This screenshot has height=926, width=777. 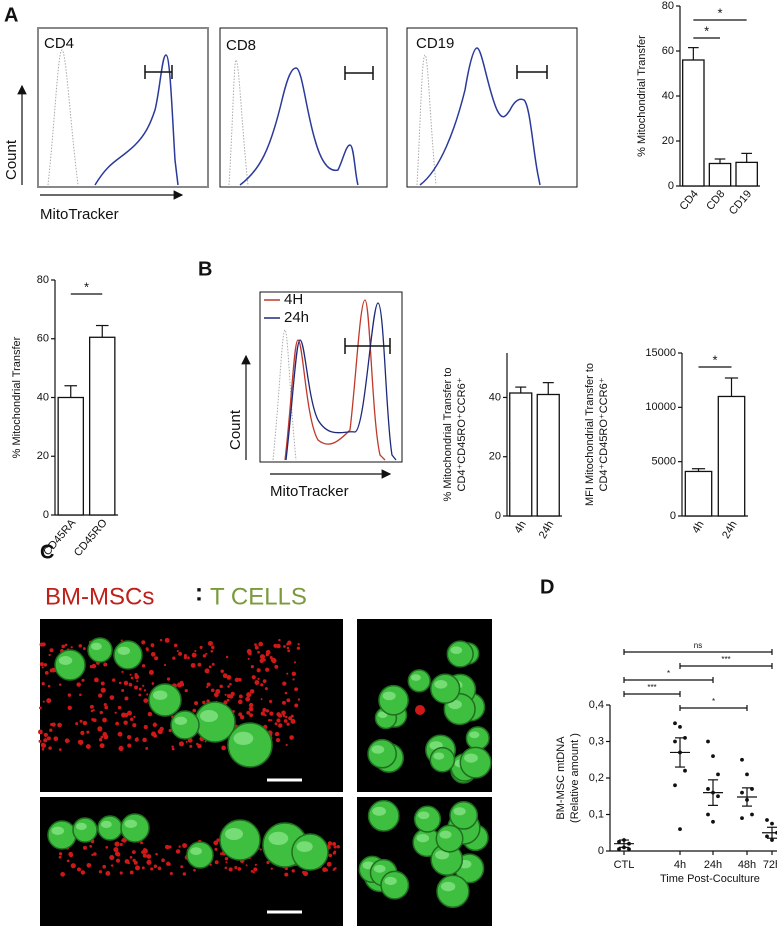 I want to click on y-tick-label: 20, so click(x=495, y=457).